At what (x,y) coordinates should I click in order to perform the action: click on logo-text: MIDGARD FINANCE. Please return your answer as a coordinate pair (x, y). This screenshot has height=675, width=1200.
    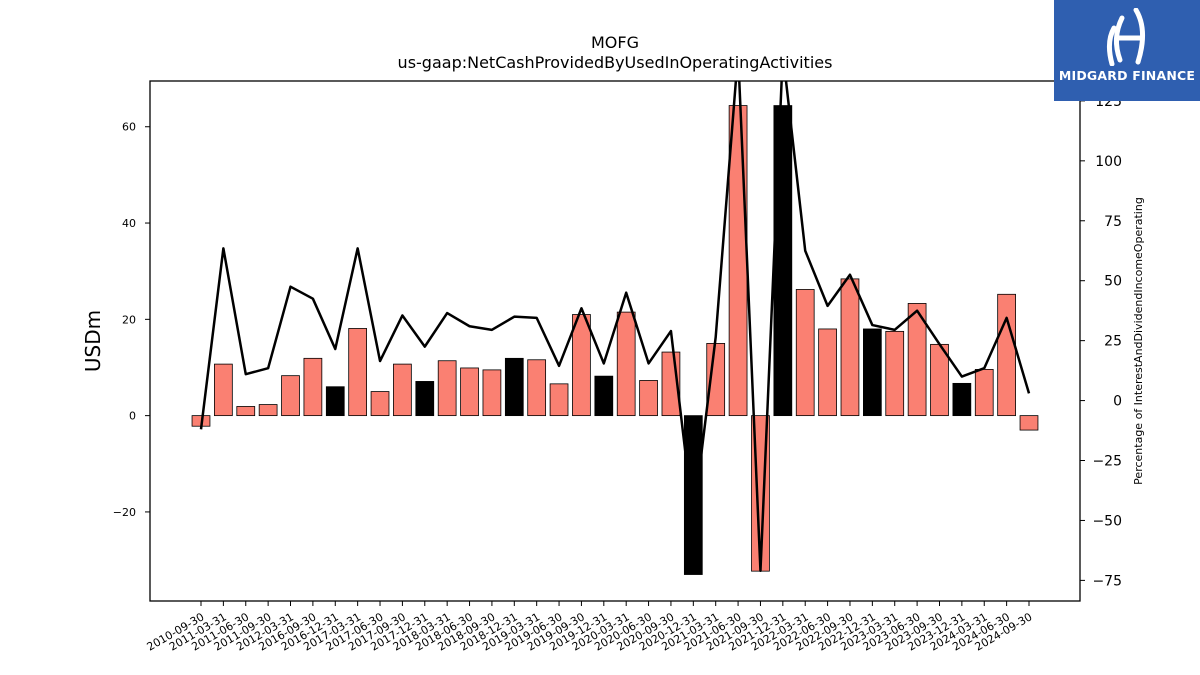
    Looking at the image, I should click on (1127, 75).